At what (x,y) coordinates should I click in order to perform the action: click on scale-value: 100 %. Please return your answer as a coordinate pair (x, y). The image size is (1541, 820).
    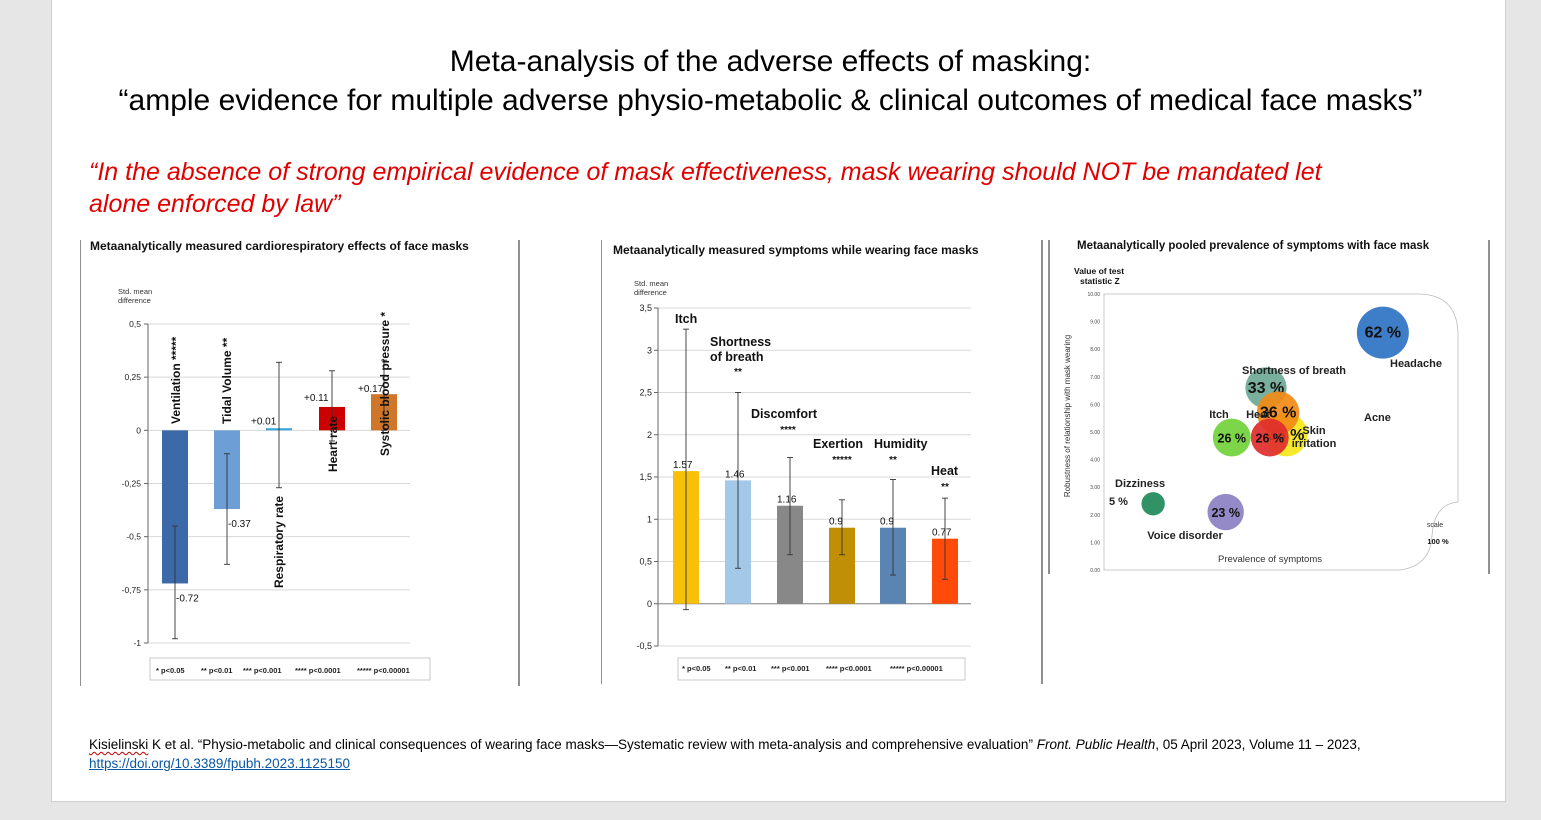
    Looking at the image, I should click on (1438, 541).